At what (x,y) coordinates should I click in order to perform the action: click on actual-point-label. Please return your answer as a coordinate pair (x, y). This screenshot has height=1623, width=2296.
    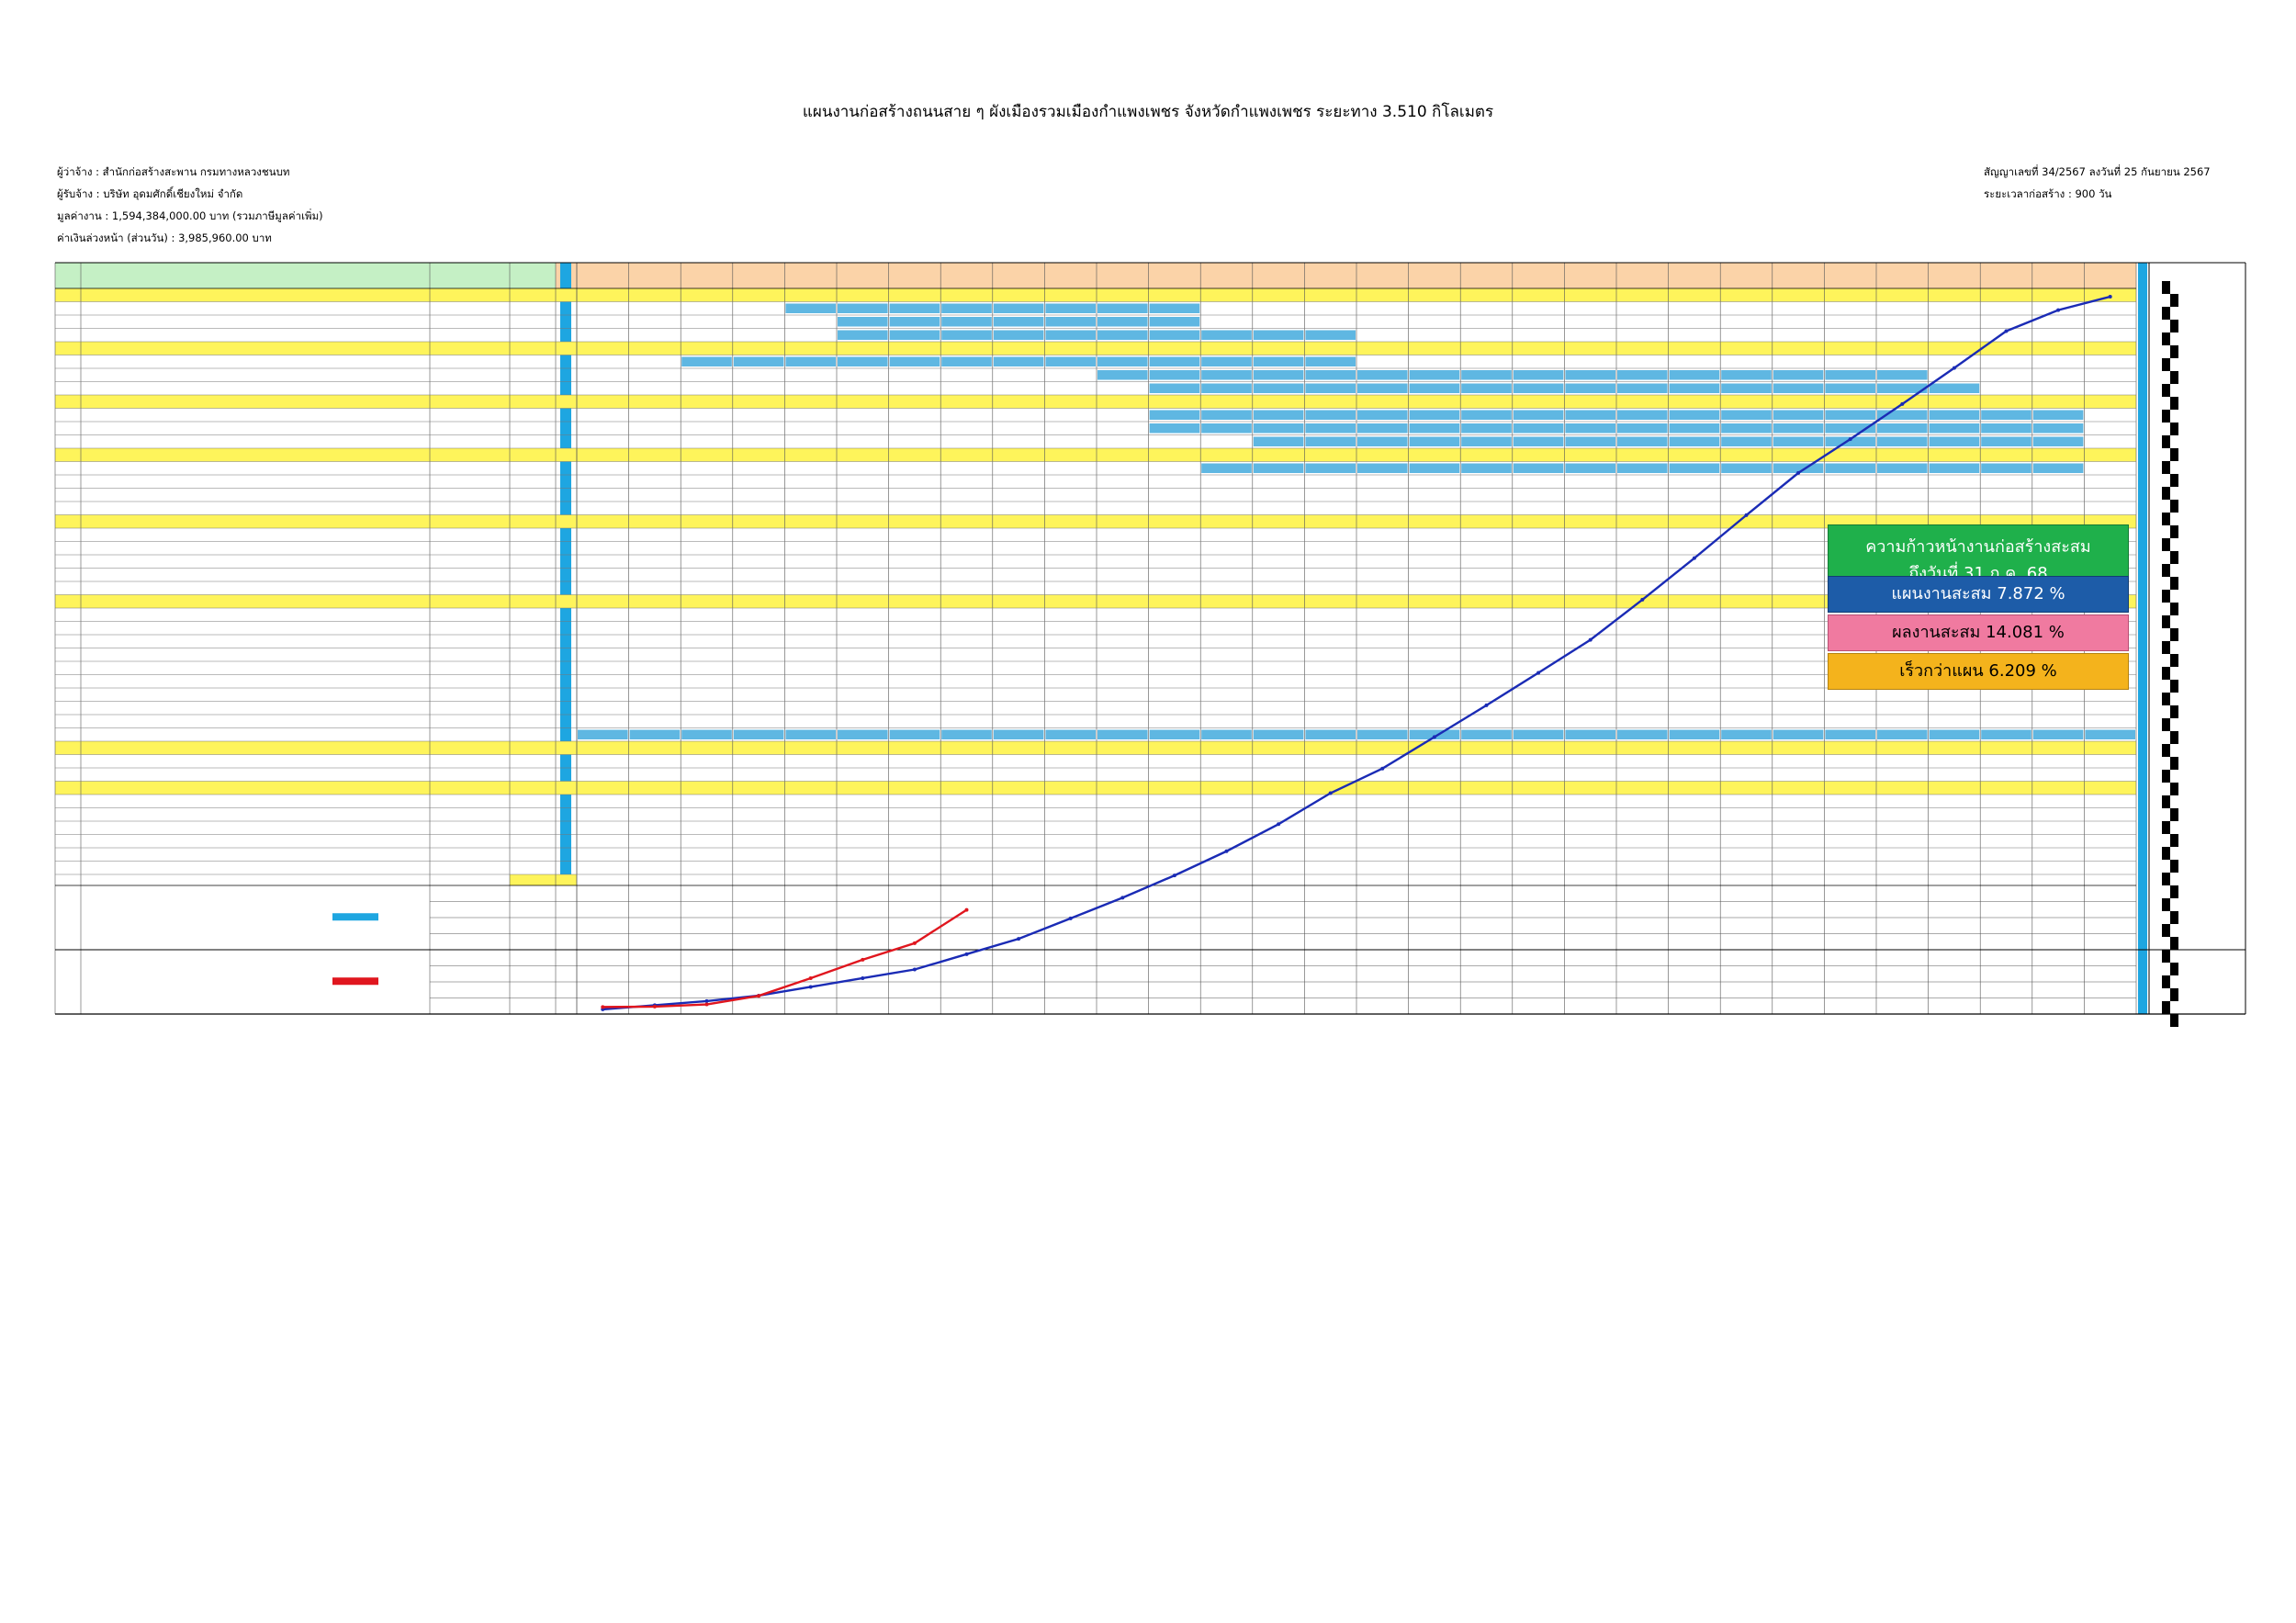
    Looking at the image, I should click on (932, 935).